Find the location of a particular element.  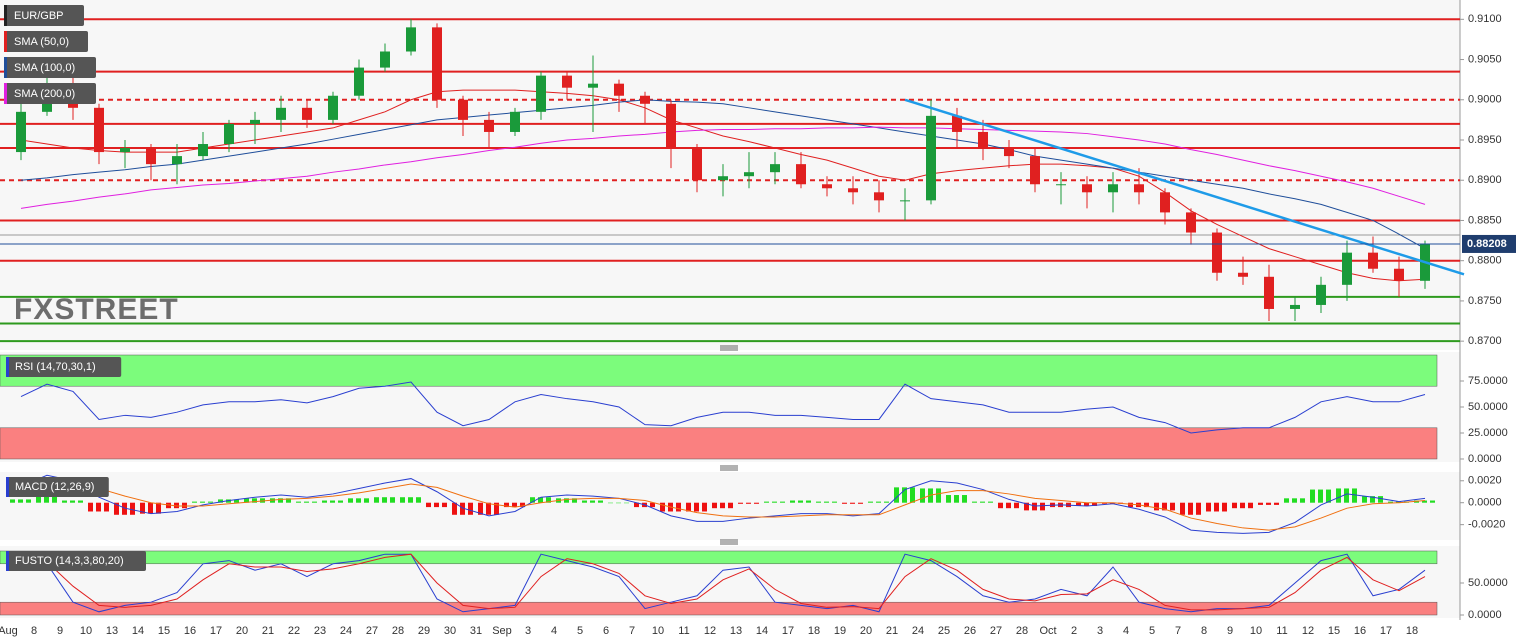

x-tick-label: 15 is located at coordinates (1334, 631).